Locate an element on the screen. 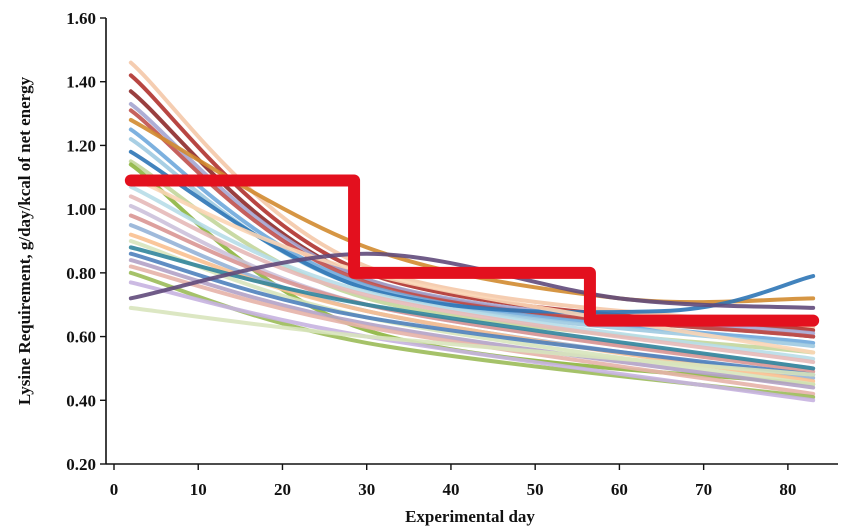 Image resolution: width=842 pixels, height=529 pixels. x-ticks-group: 0 10 20 30 40 50 60 70 80 is located at coordinates (453, 481).